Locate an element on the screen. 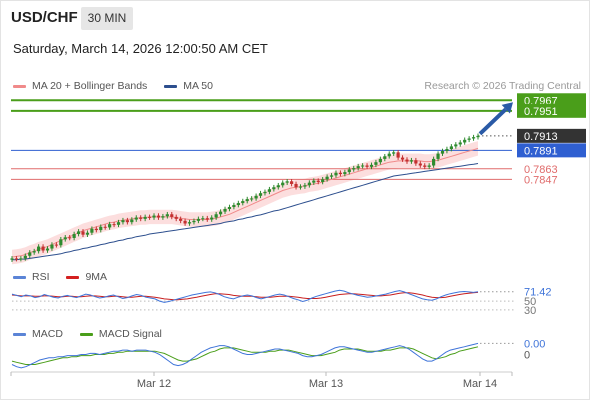 This screenshot has height=400, width=590. macd-signal-swatch is located at coordinates (86, 334).